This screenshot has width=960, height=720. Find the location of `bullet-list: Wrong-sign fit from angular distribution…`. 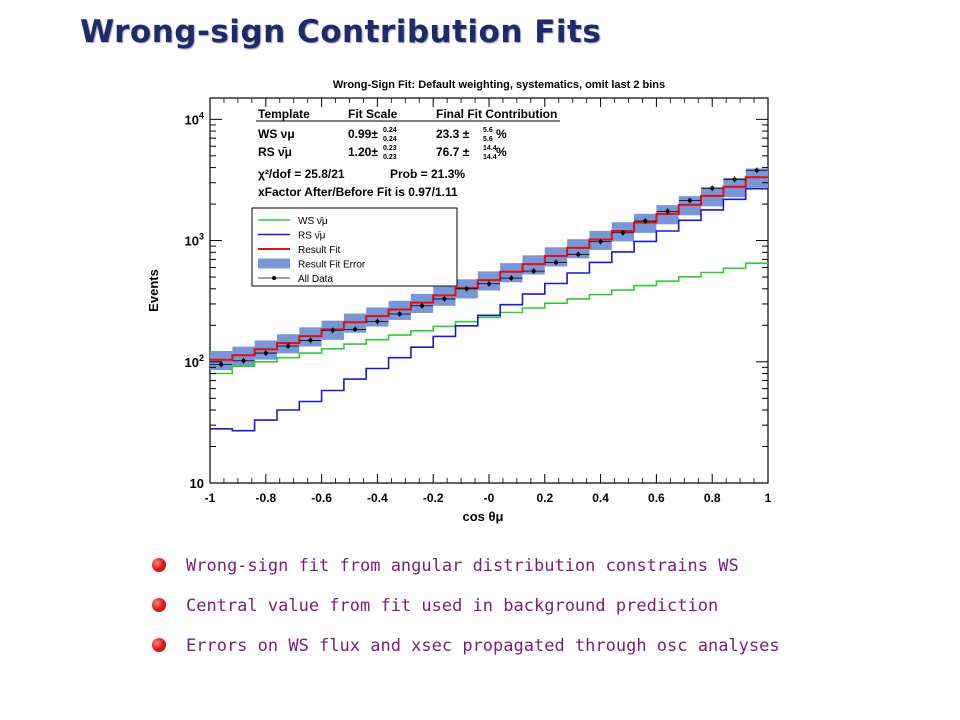

bullet-list: Wrong-sign fit from angular distribution… is located at coordinates (465, 612).